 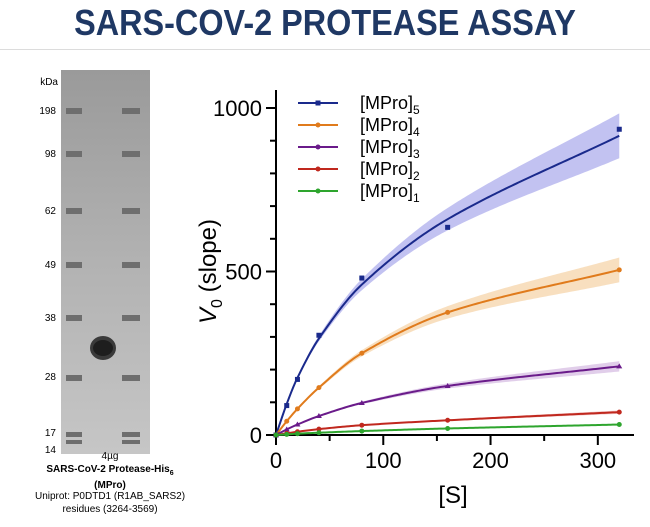 What do you see at coordinates (490, 460) in the screenshot?
I see `x-tick-label: 200` at bounding box center [490, 460].